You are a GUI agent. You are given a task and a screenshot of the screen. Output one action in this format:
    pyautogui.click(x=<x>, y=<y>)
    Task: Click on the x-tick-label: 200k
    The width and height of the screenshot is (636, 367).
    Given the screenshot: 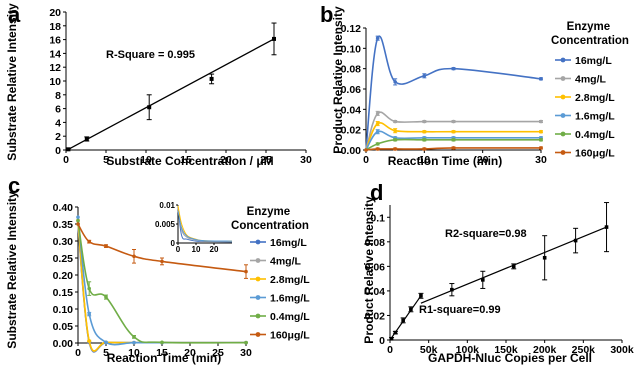 What is the action you would take?
    pyautogui.click(x=545, y=350)
    